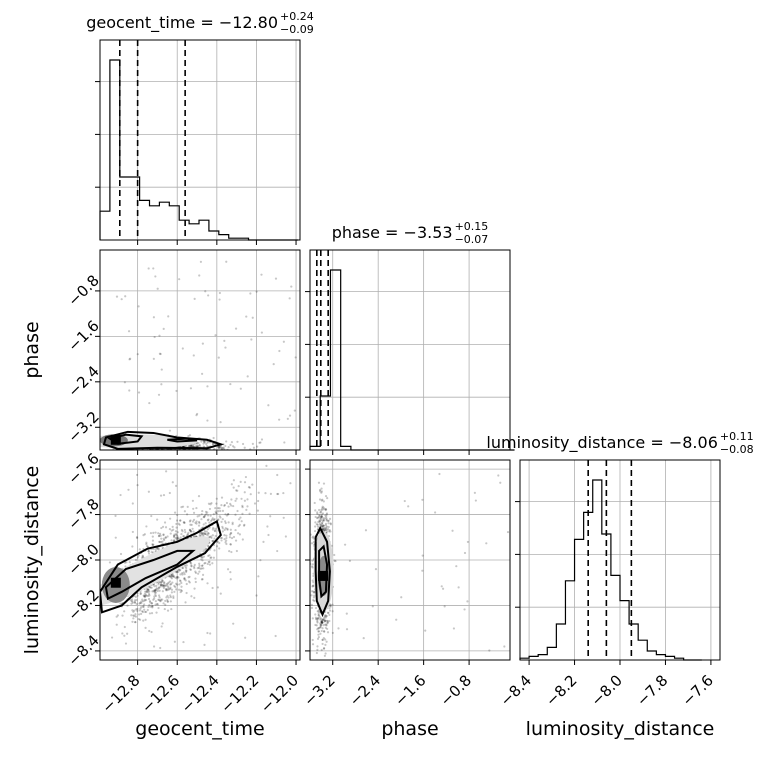  What do you see at coordinates (243, 444) in the screenshot?
I see `scatter-point-geocent_time-vs-phase` at bounding box center [243, 444].